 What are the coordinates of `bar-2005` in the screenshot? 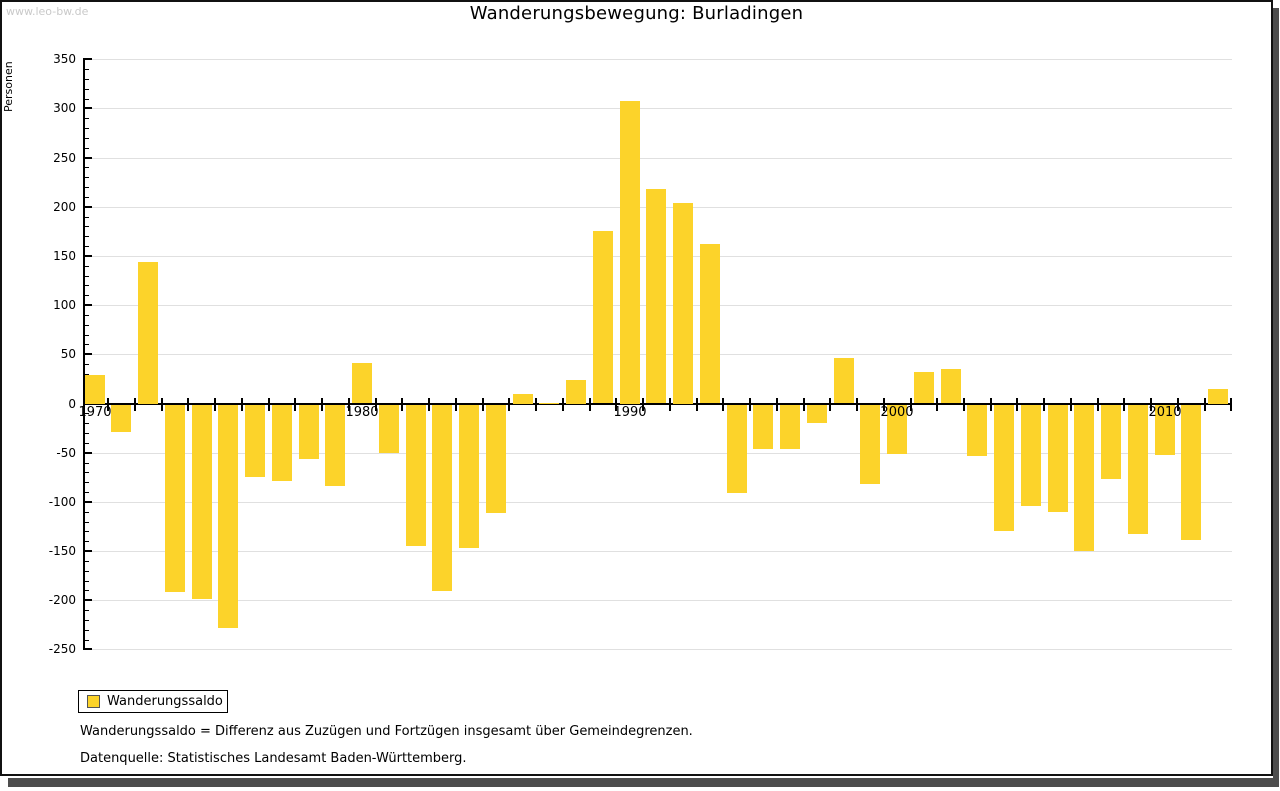 It's located at (1031, 455).